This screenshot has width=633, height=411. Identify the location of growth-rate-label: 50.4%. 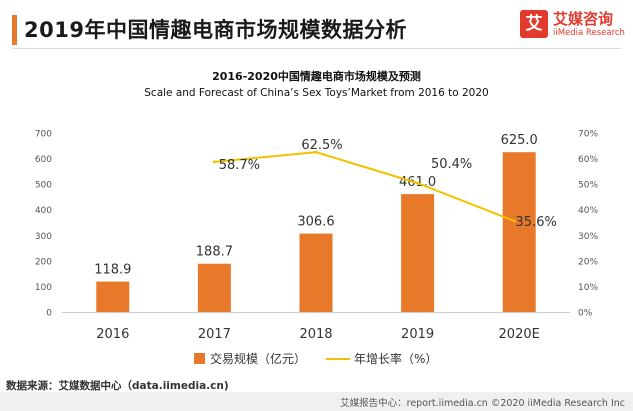
(451, 164).